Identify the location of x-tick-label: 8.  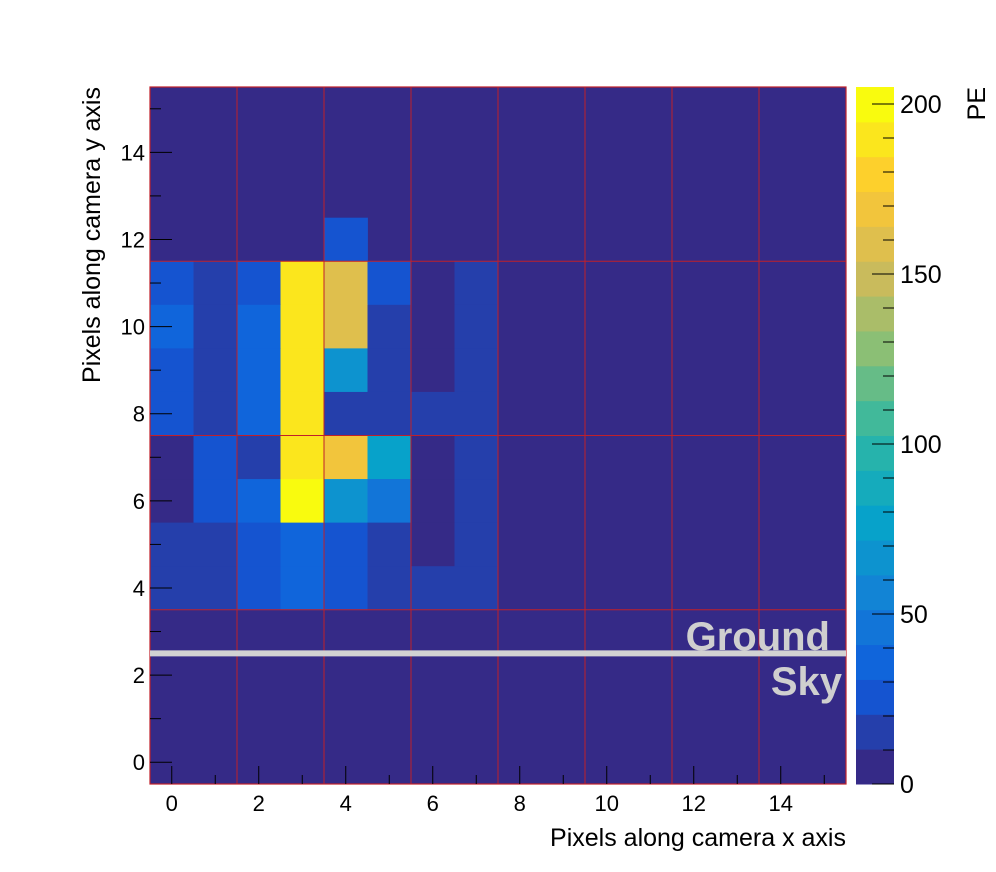
(520, 803).